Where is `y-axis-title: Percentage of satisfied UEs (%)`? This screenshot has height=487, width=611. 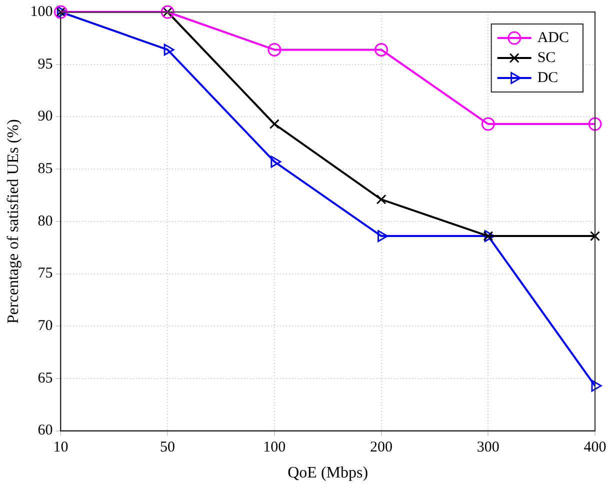
y-axis-title: Percentage of satisfied UEs (%) is located at coordinates (13, 221).